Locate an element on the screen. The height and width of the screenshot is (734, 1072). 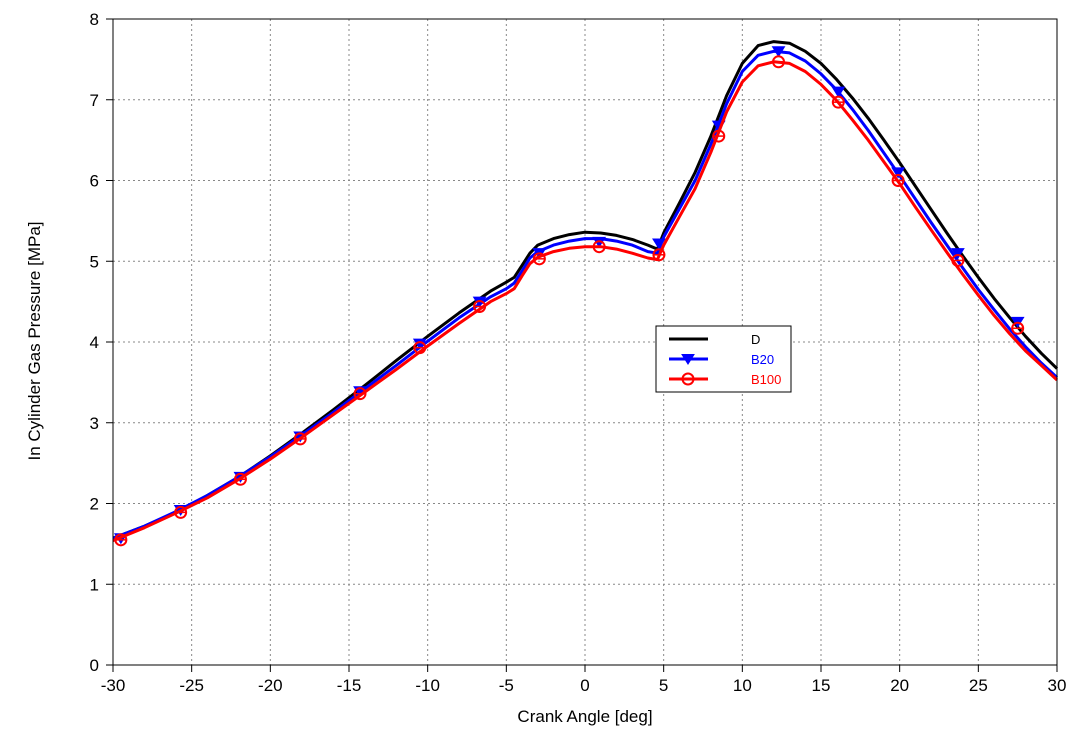
x-tick-label: -5 is located at coordinates (506, 685).